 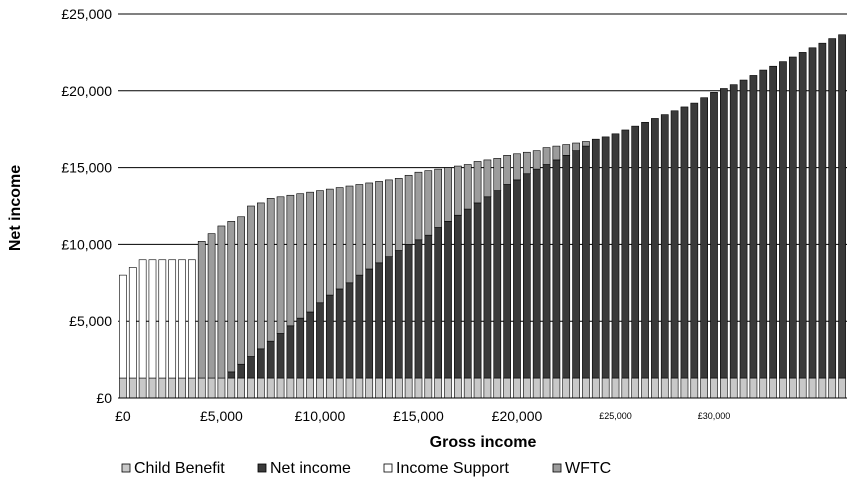 What do you see at coordinates (90, 321) in the screenshot?
I see `y-tick-label: £5,000` at bounding box center [90, 321].